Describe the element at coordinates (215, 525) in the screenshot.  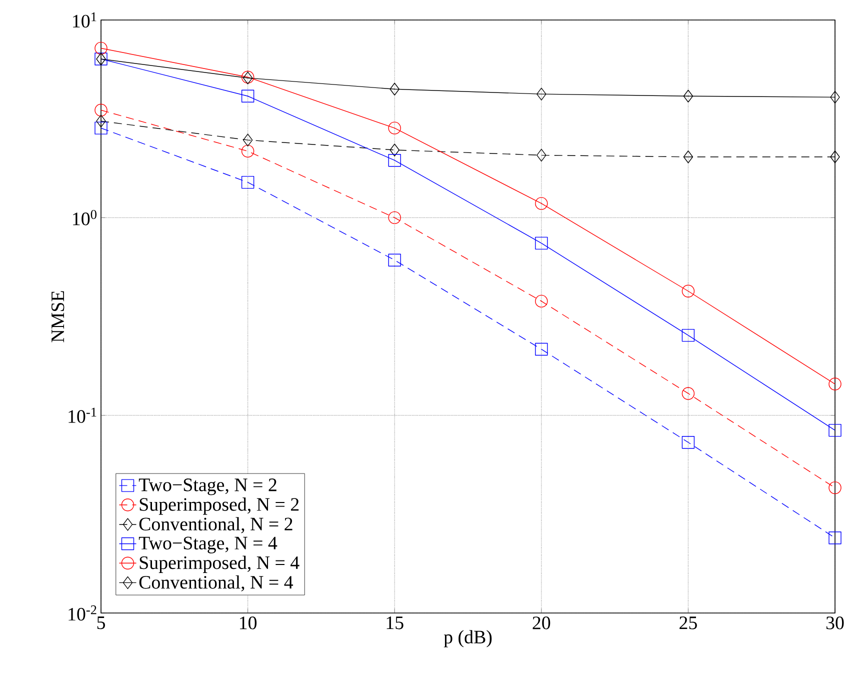
I see `legend-label: Conventional, N = 2` at that location.